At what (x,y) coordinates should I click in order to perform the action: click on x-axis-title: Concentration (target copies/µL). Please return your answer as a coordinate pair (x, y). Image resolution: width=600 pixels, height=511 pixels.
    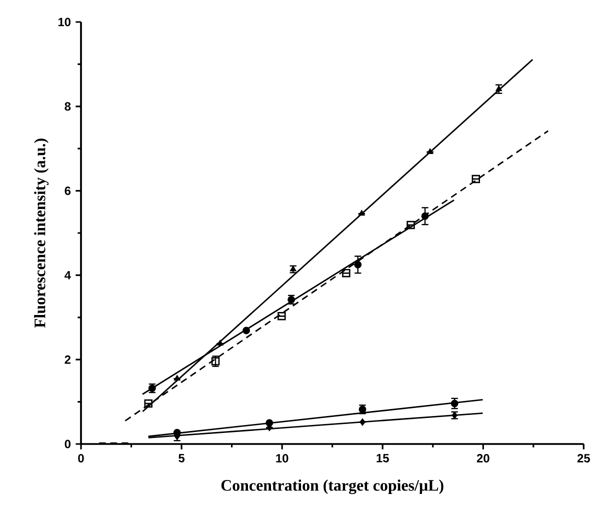
    Looking at the image, I should click on (332, 487).